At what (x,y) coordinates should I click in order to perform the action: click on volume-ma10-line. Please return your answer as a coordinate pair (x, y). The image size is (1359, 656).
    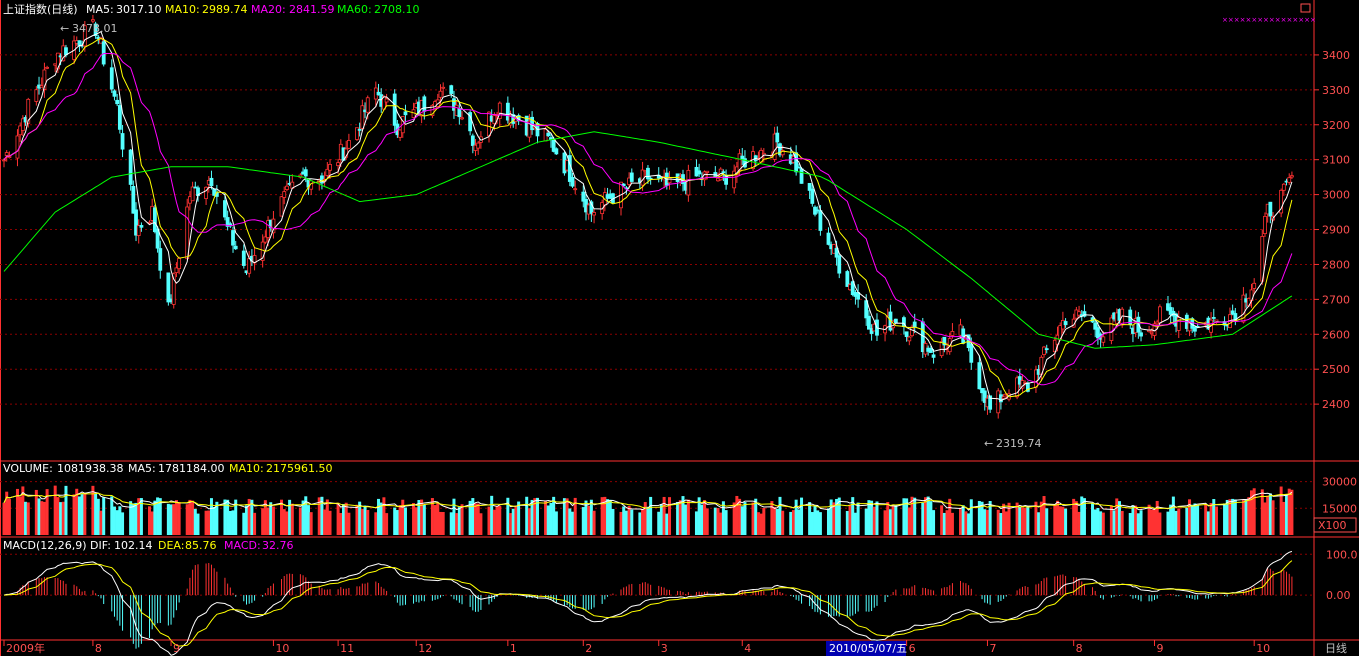
    Looking at the image, I should click on (647, 501).